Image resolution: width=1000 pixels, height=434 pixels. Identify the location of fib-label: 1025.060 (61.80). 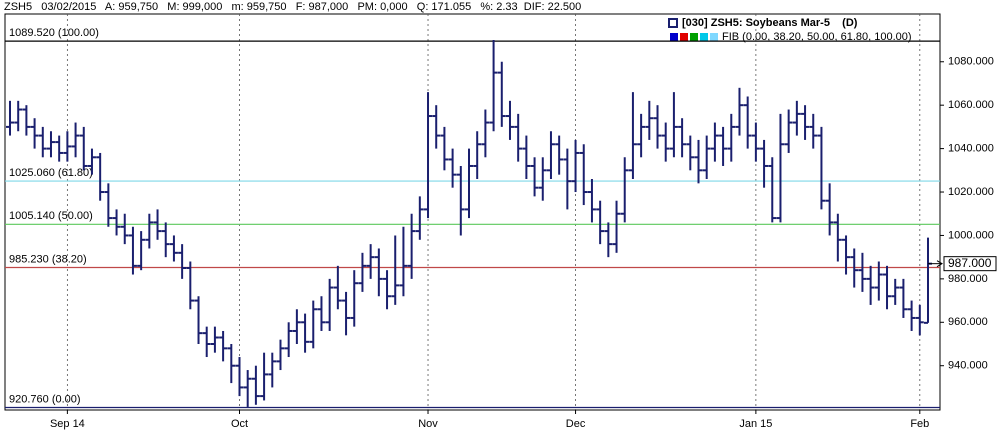
(51, 173).